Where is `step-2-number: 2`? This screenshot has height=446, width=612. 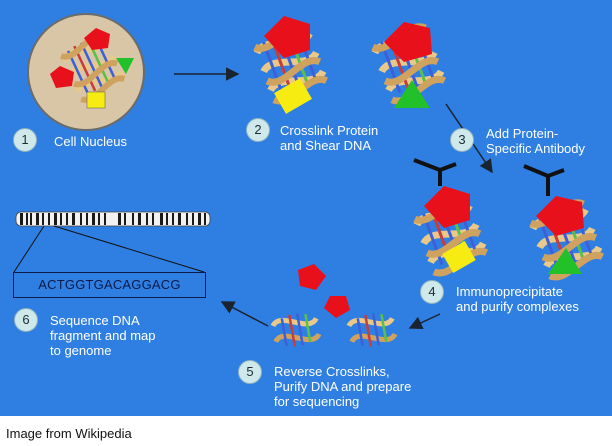 step-2-number: 2 is located at coordinates (258, 130).